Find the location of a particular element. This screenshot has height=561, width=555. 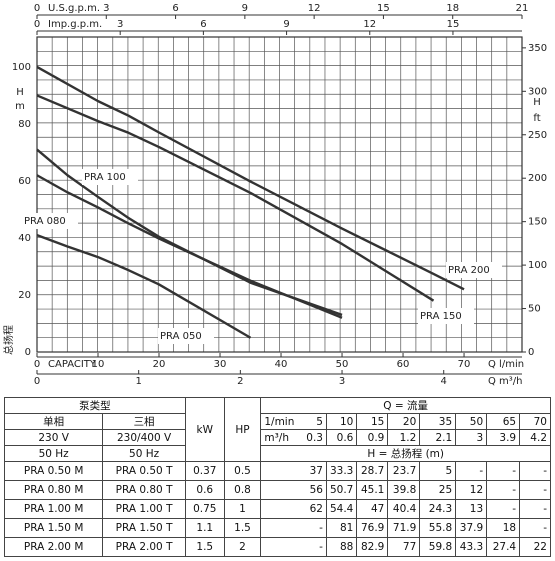

table-cell: 24.3 is located at coordinates (438, 509).